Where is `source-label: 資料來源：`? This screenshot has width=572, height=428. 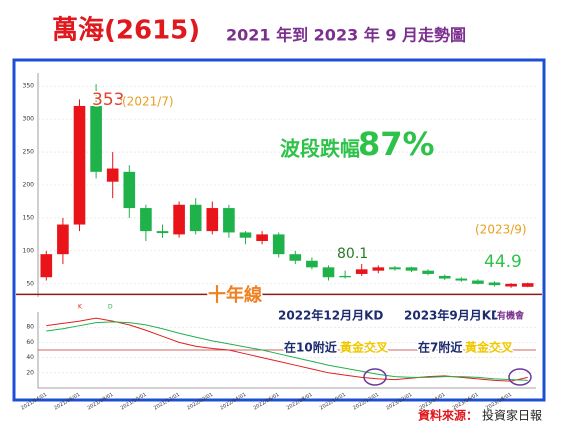 source-label: 資料來源： is located at coordinates (448, 415).